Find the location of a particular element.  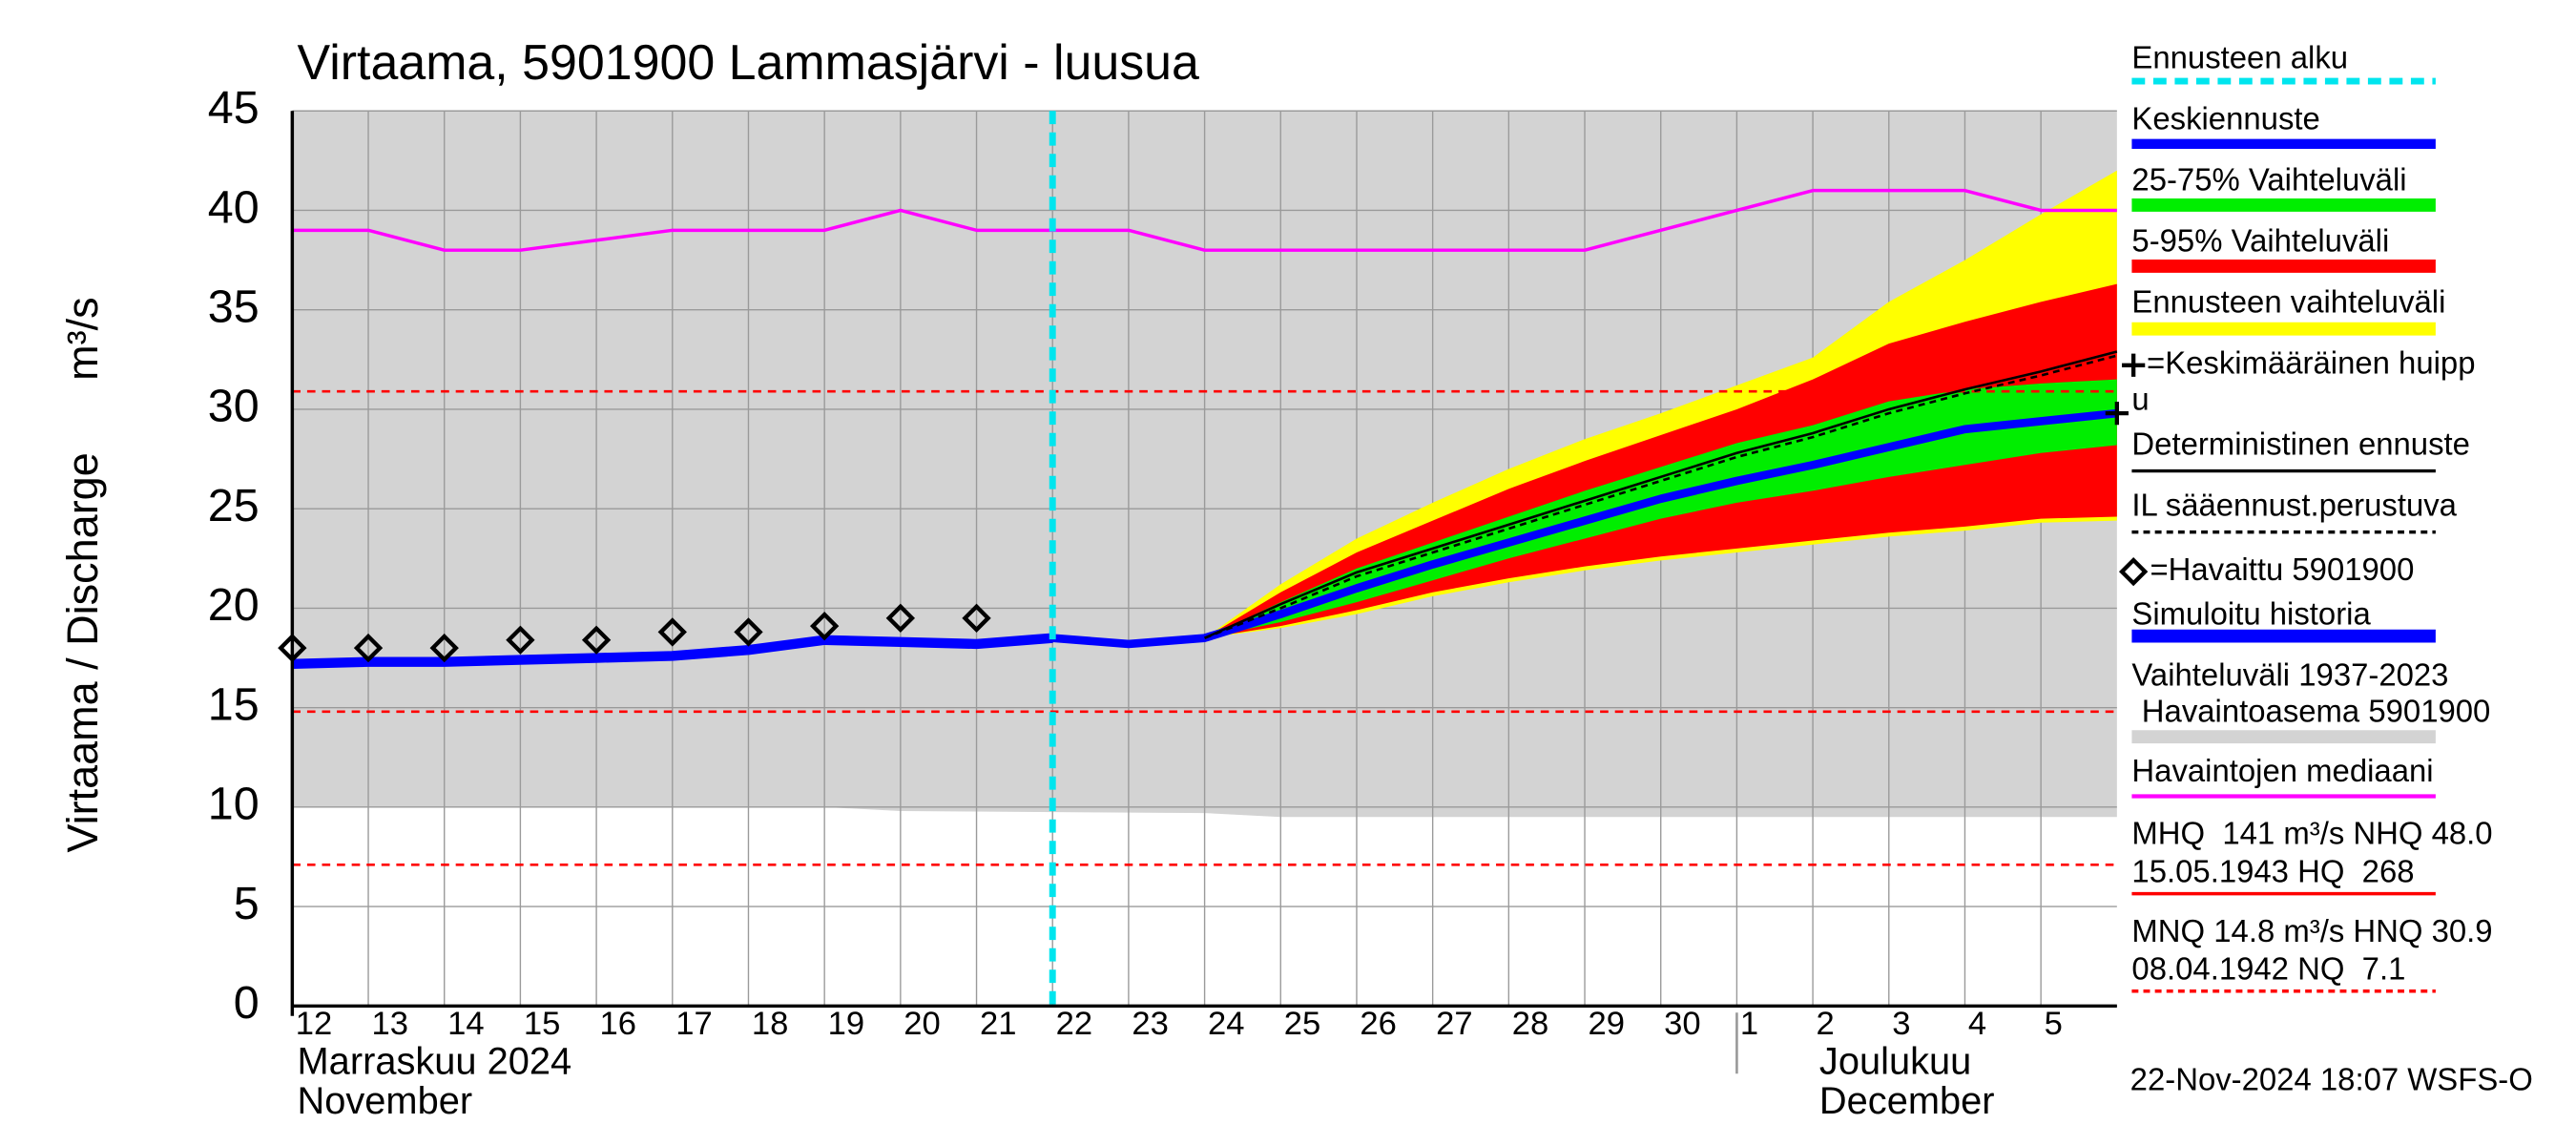

month-label: November is located at coordinates (385, 1101).